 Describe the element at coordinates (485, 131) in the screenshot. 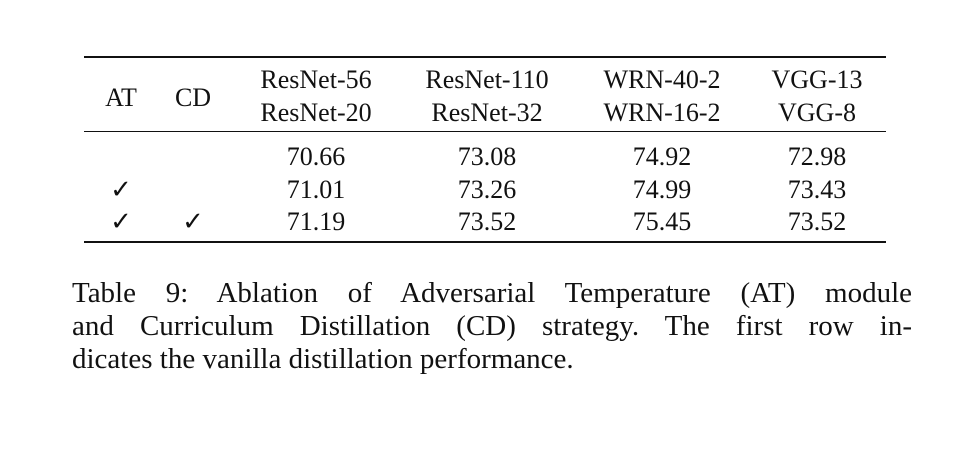

I see `mid-rule` at that location.